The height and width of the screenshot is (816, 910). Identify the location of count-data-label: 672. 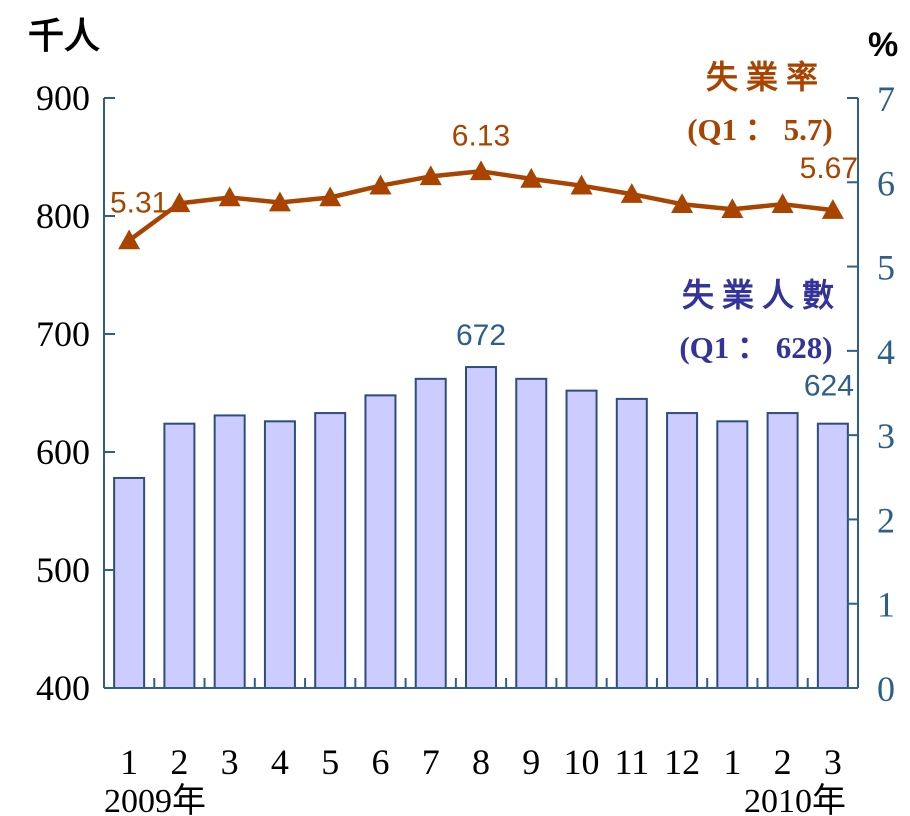
(481, 335).